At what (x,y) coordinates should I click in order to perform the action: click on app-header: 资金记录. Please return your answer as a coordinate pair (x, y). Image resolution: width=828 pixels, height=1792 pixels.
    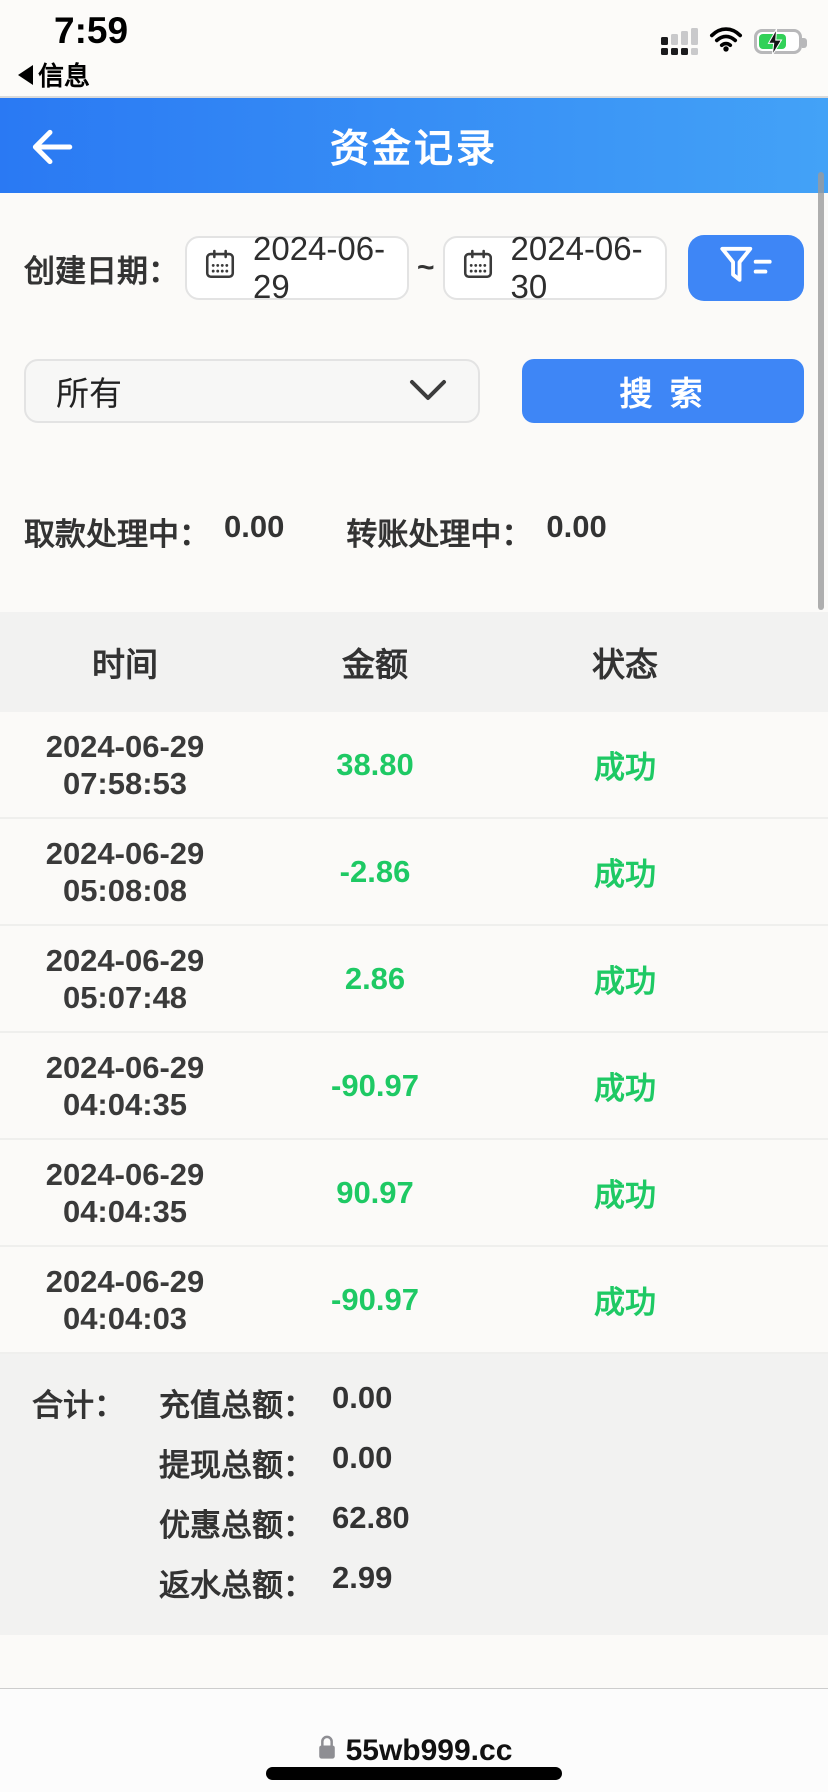
    Looking at the image, I should click on (414, 144).